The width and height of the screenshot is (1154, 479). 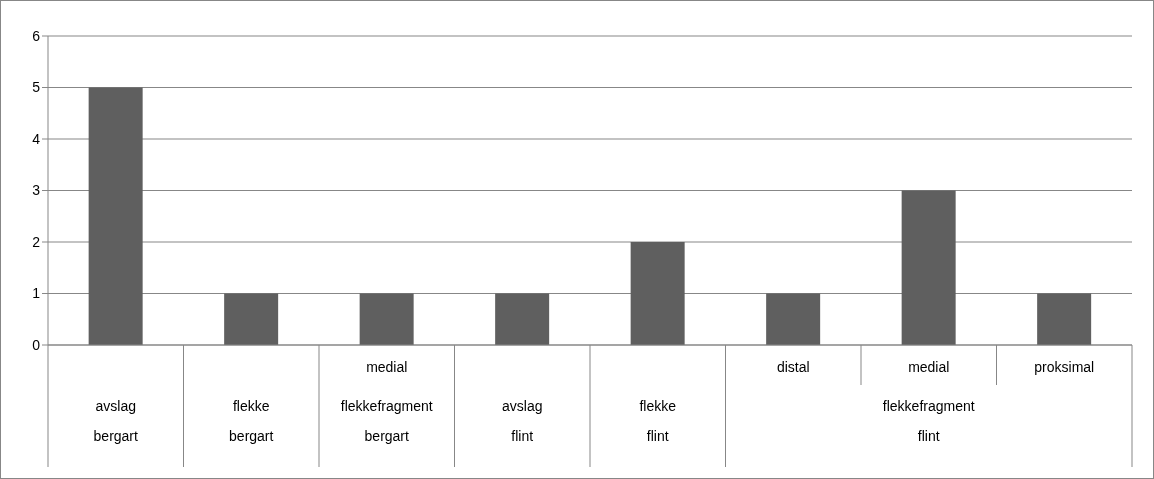 I want to click on y-tick-label: 6, so click(x=36, y=35).